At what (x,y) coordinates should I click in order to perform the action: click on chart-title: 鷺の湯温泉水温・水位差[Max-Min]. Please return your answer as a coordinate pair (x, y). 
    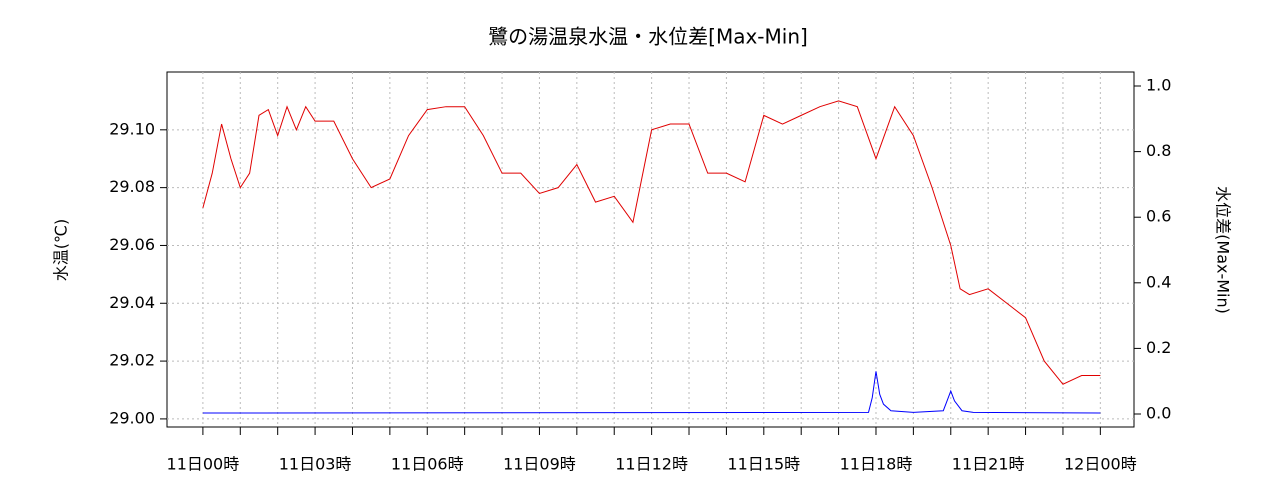
    Looking at the image, I should click on (648, 37).